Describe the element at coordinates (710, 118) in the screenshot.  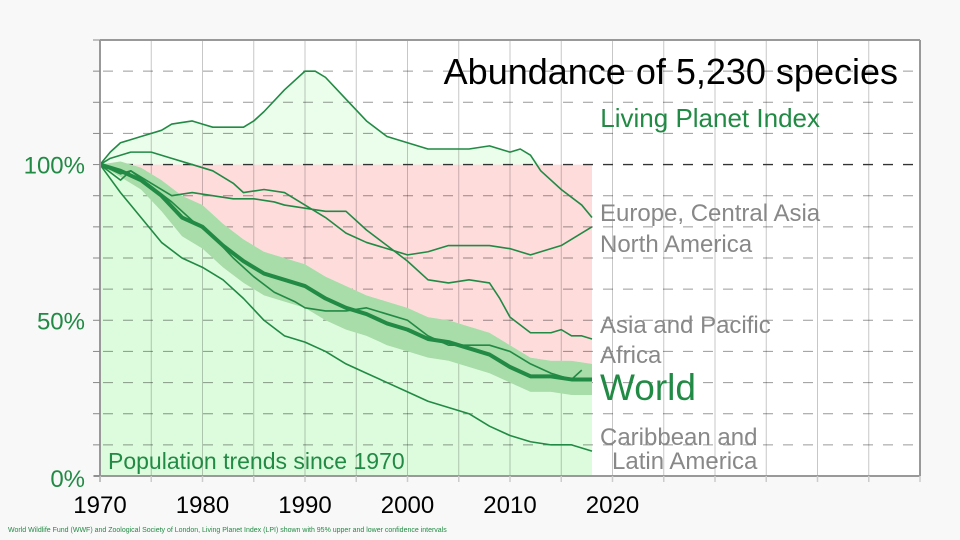
I see `chart-subtitle: Living Planet Index` at that location.